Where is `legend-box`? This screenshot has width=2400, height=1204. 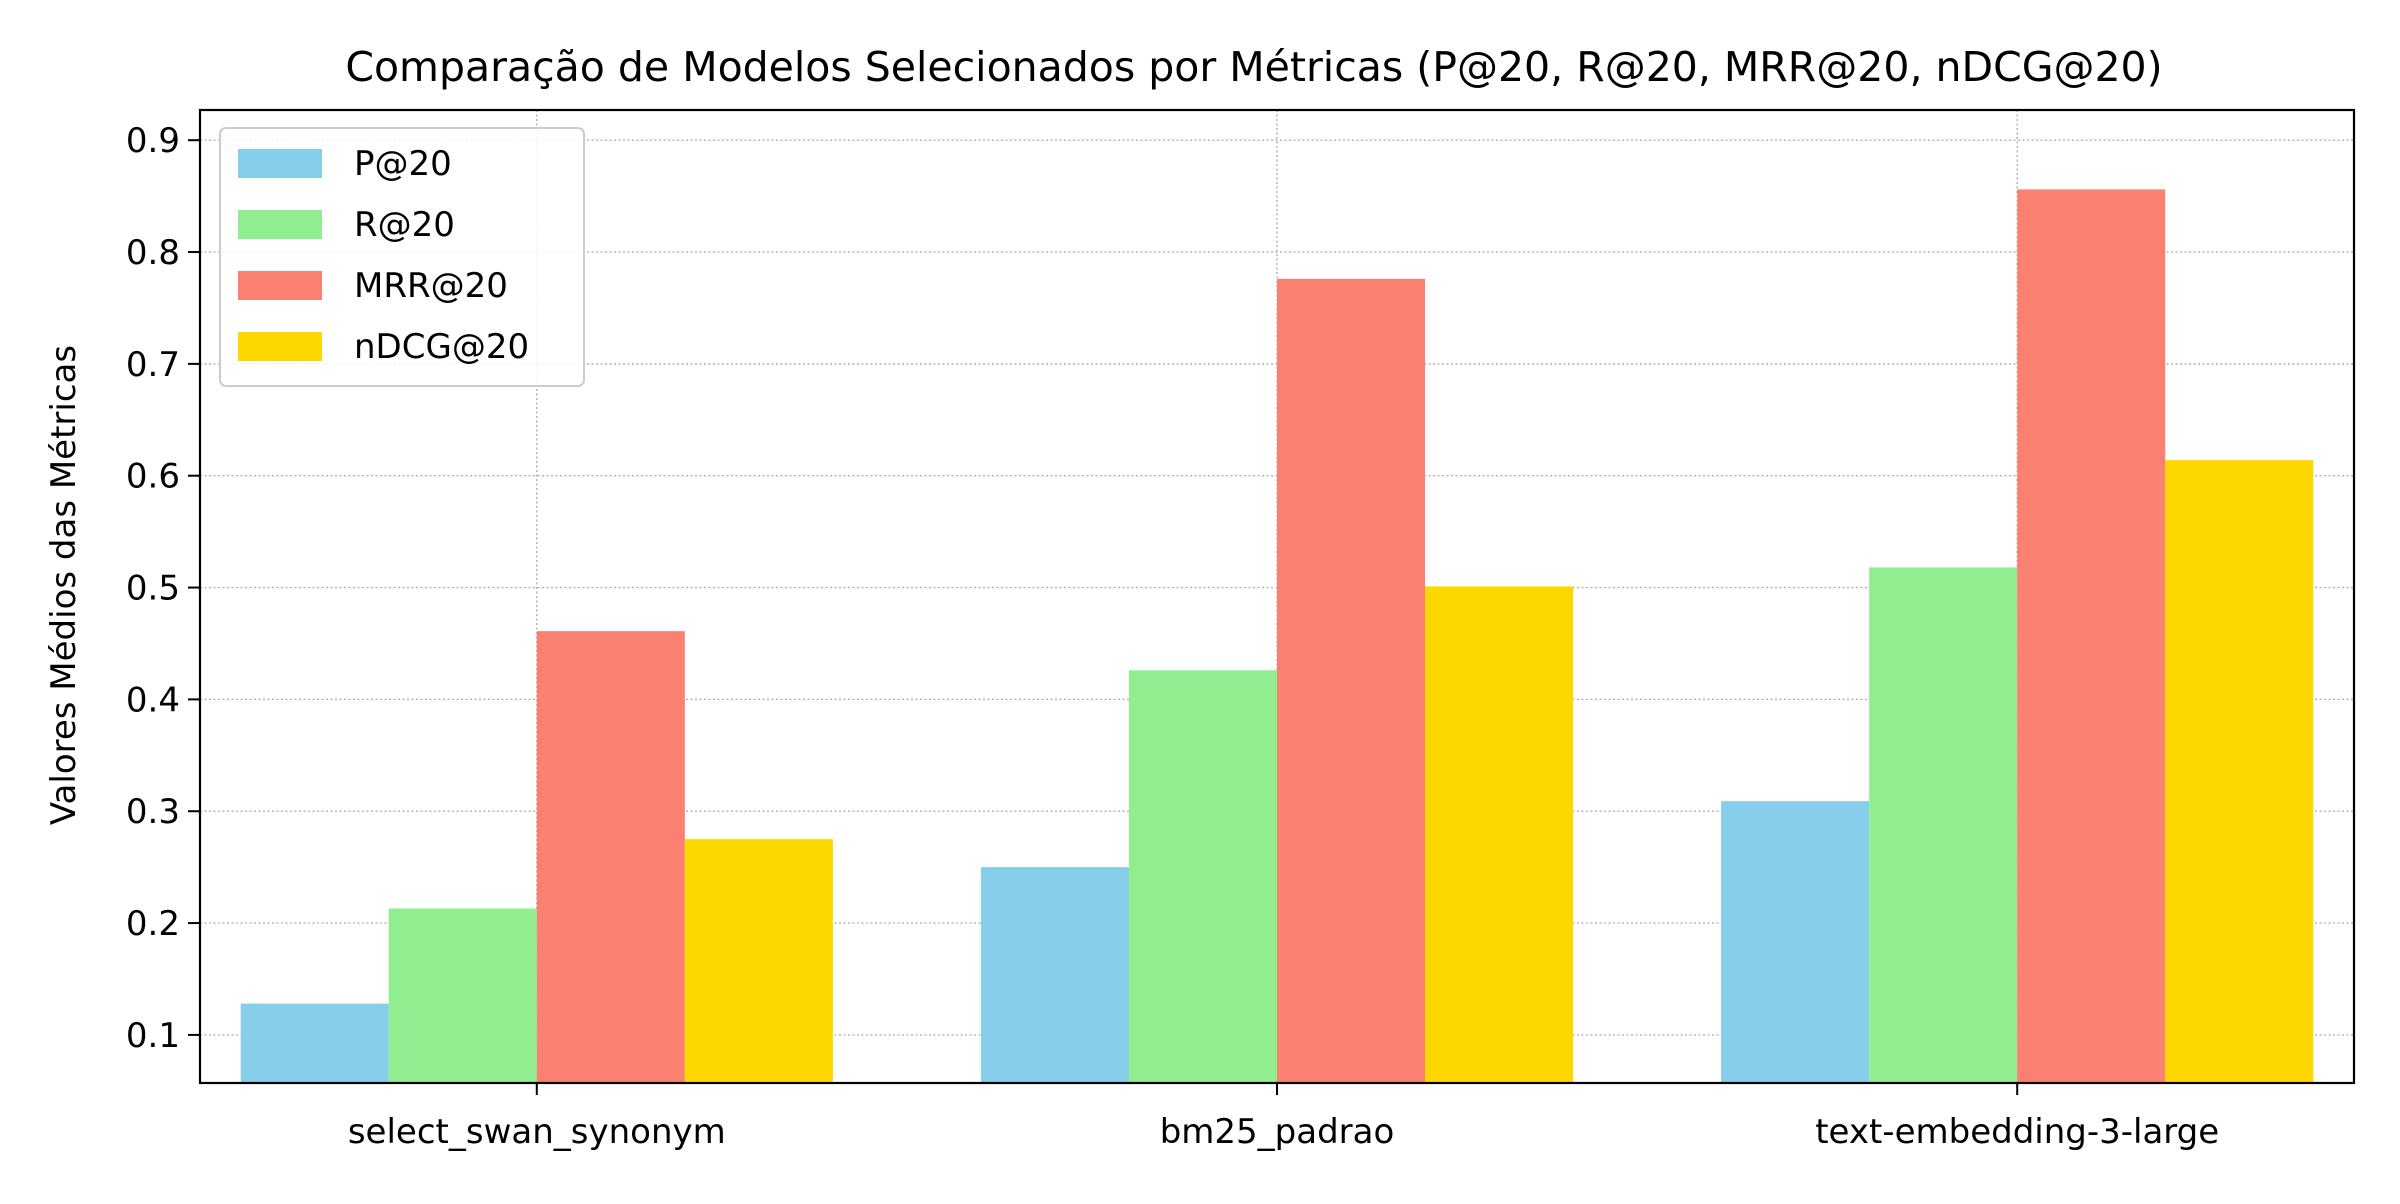
legend-box is located at coordinates (402, 257).